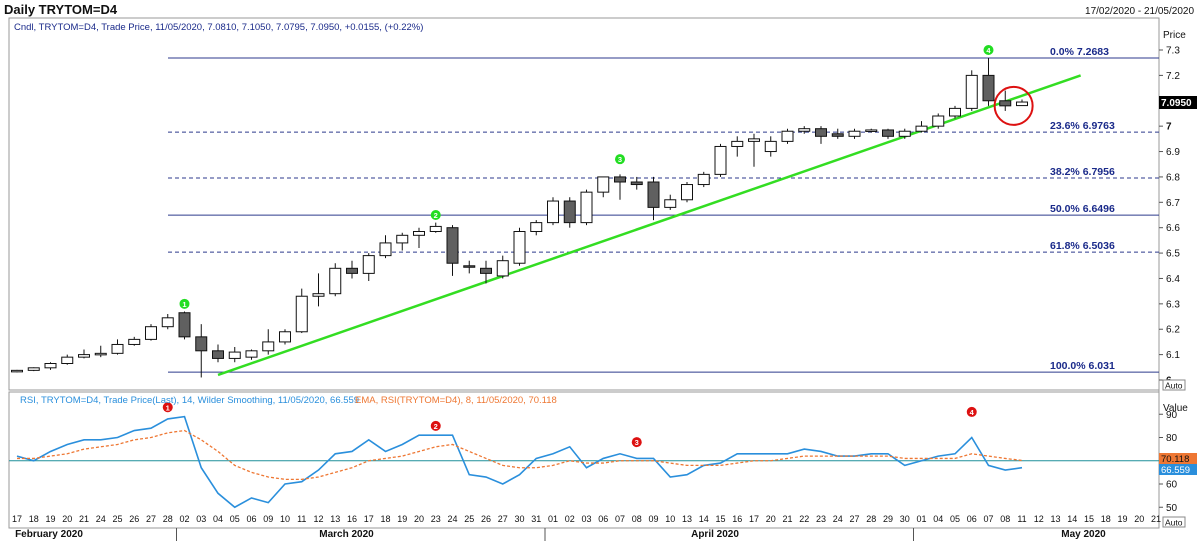 The image size is (1200, 555). Describe the element at coordinates (536, 519) in the screenshot. I see `x-day-label: 31` at that location.